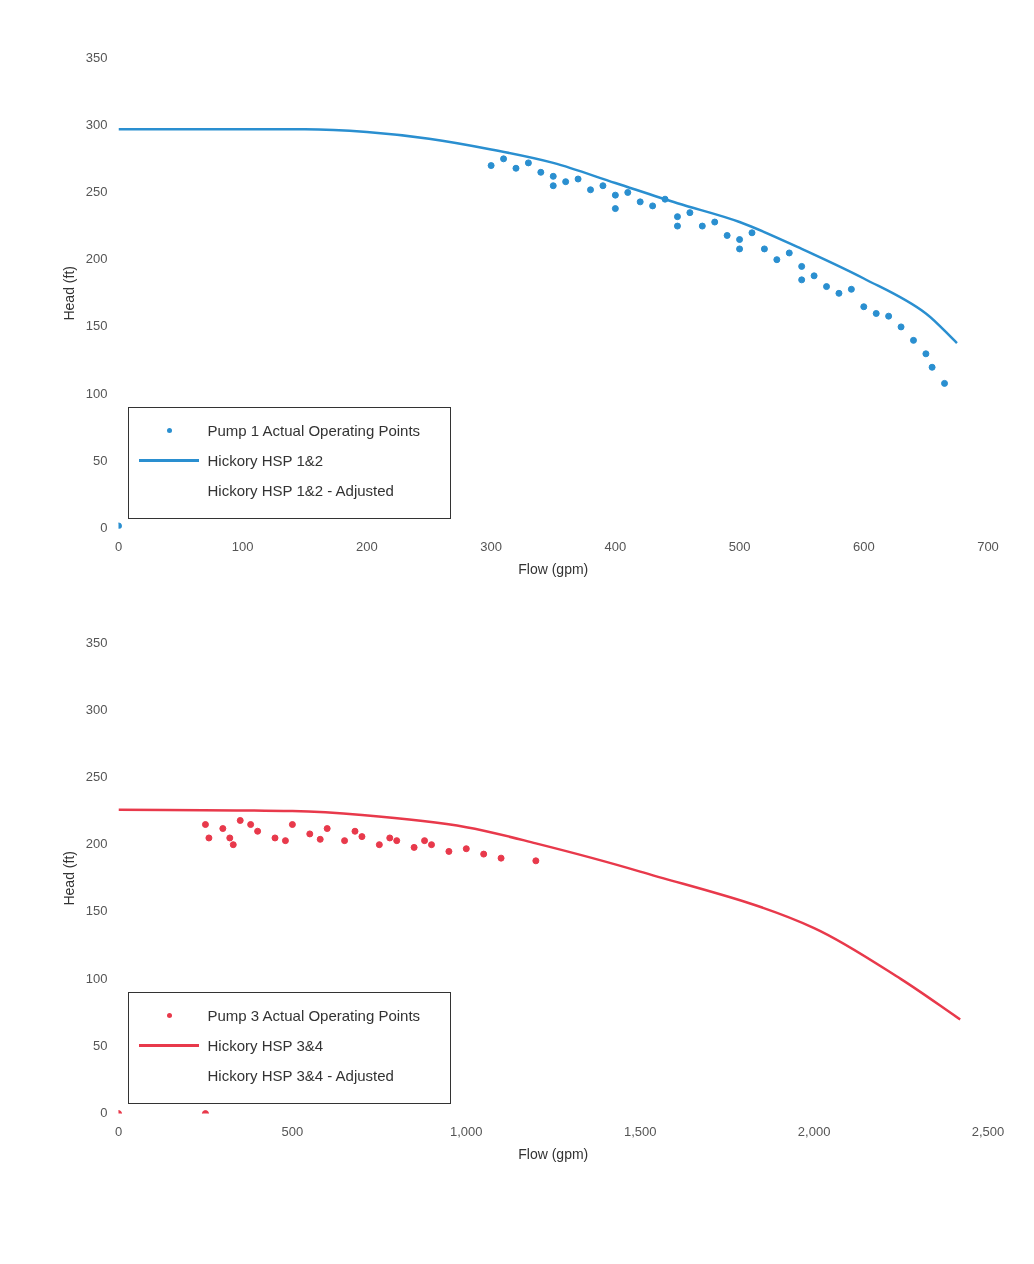 The height and width of the screenshot is (1264, 1034). Describe the element at coordinates (300, 1076) in the screenshot. I see `text: Hickory HSP 3&4 - Adjusted` at that location.